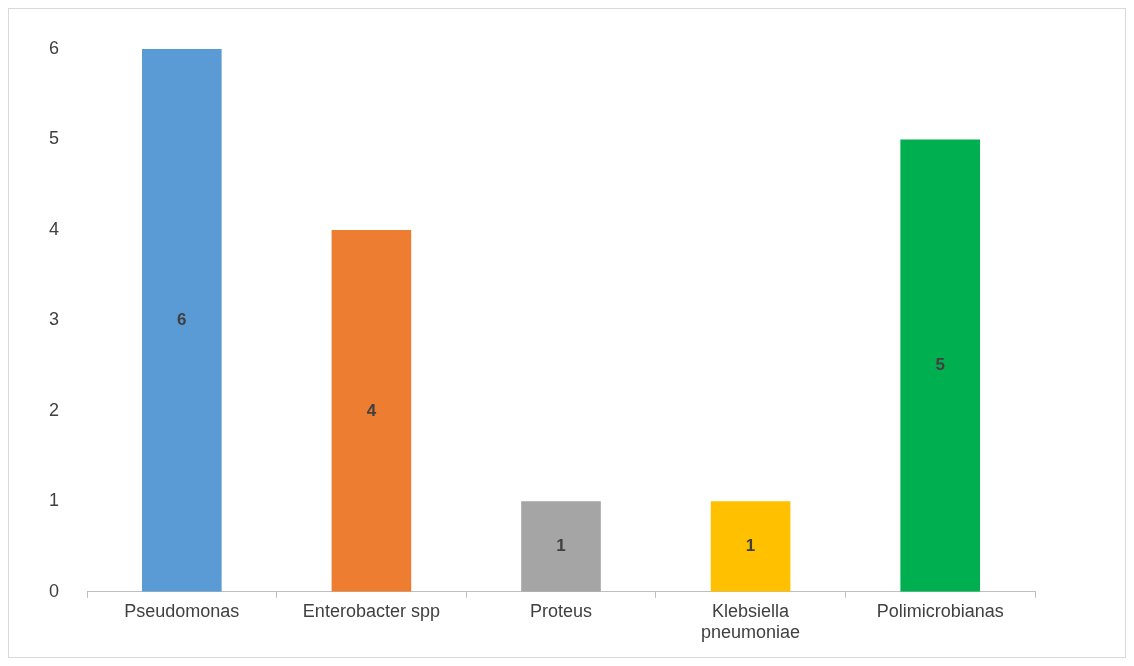 The height and width of the screenshot is (666, 1134). Describe the element at coordinates (54, 47) in the screenshot. I see `y-tick-label: 6` at that location.